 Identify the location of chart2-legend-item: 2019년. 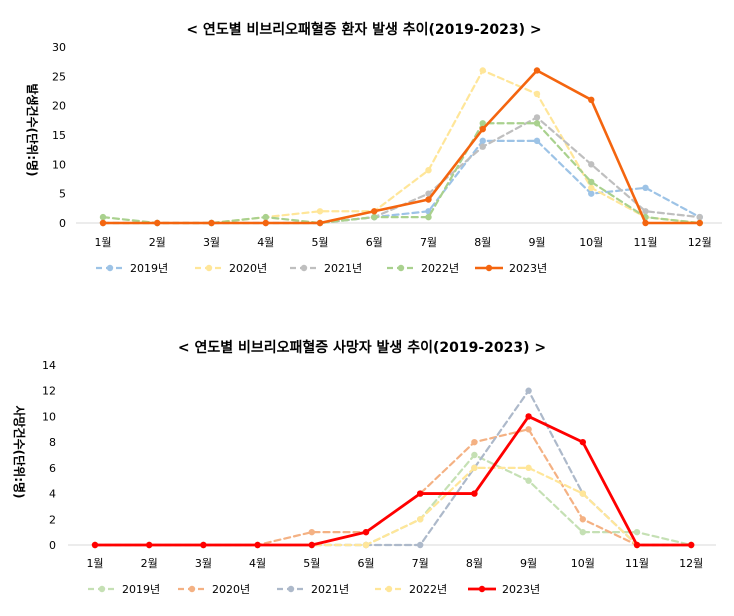
(124, 589).